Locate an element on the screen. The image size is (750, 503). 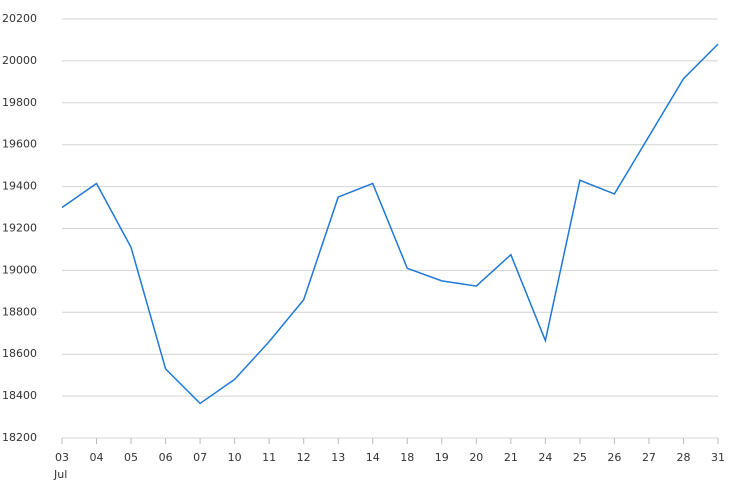
x-period-label: Jul is located at coordinates (60, 474).